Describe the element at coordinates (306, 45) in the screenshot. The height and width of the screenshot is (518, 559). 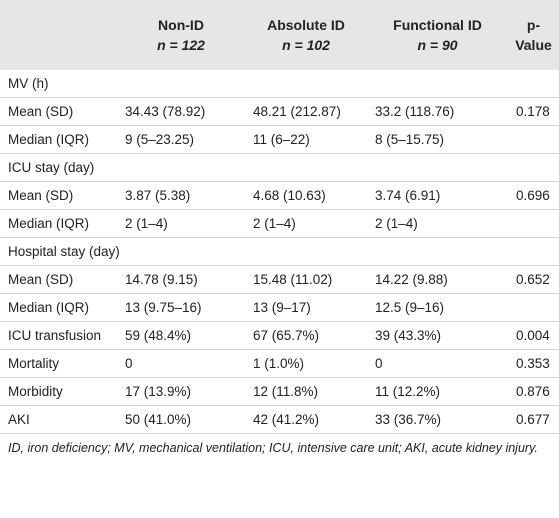
I see `column-count: n = 102` at that location.